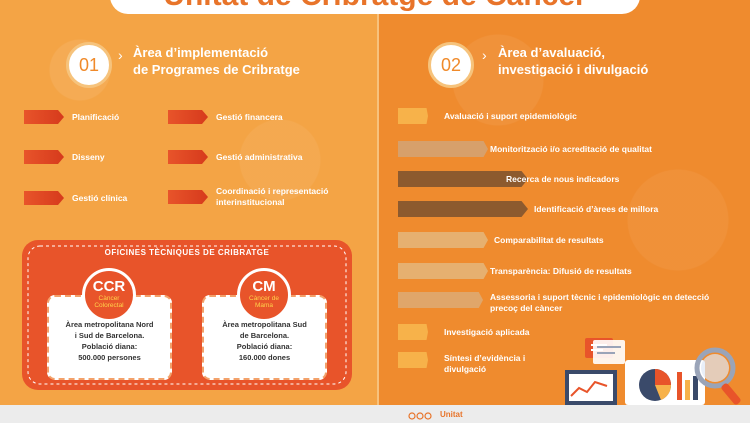  Describe the element at coordinates (249, 116) in the screenshot. I see `list-item-label: Gestió financera` at that location.